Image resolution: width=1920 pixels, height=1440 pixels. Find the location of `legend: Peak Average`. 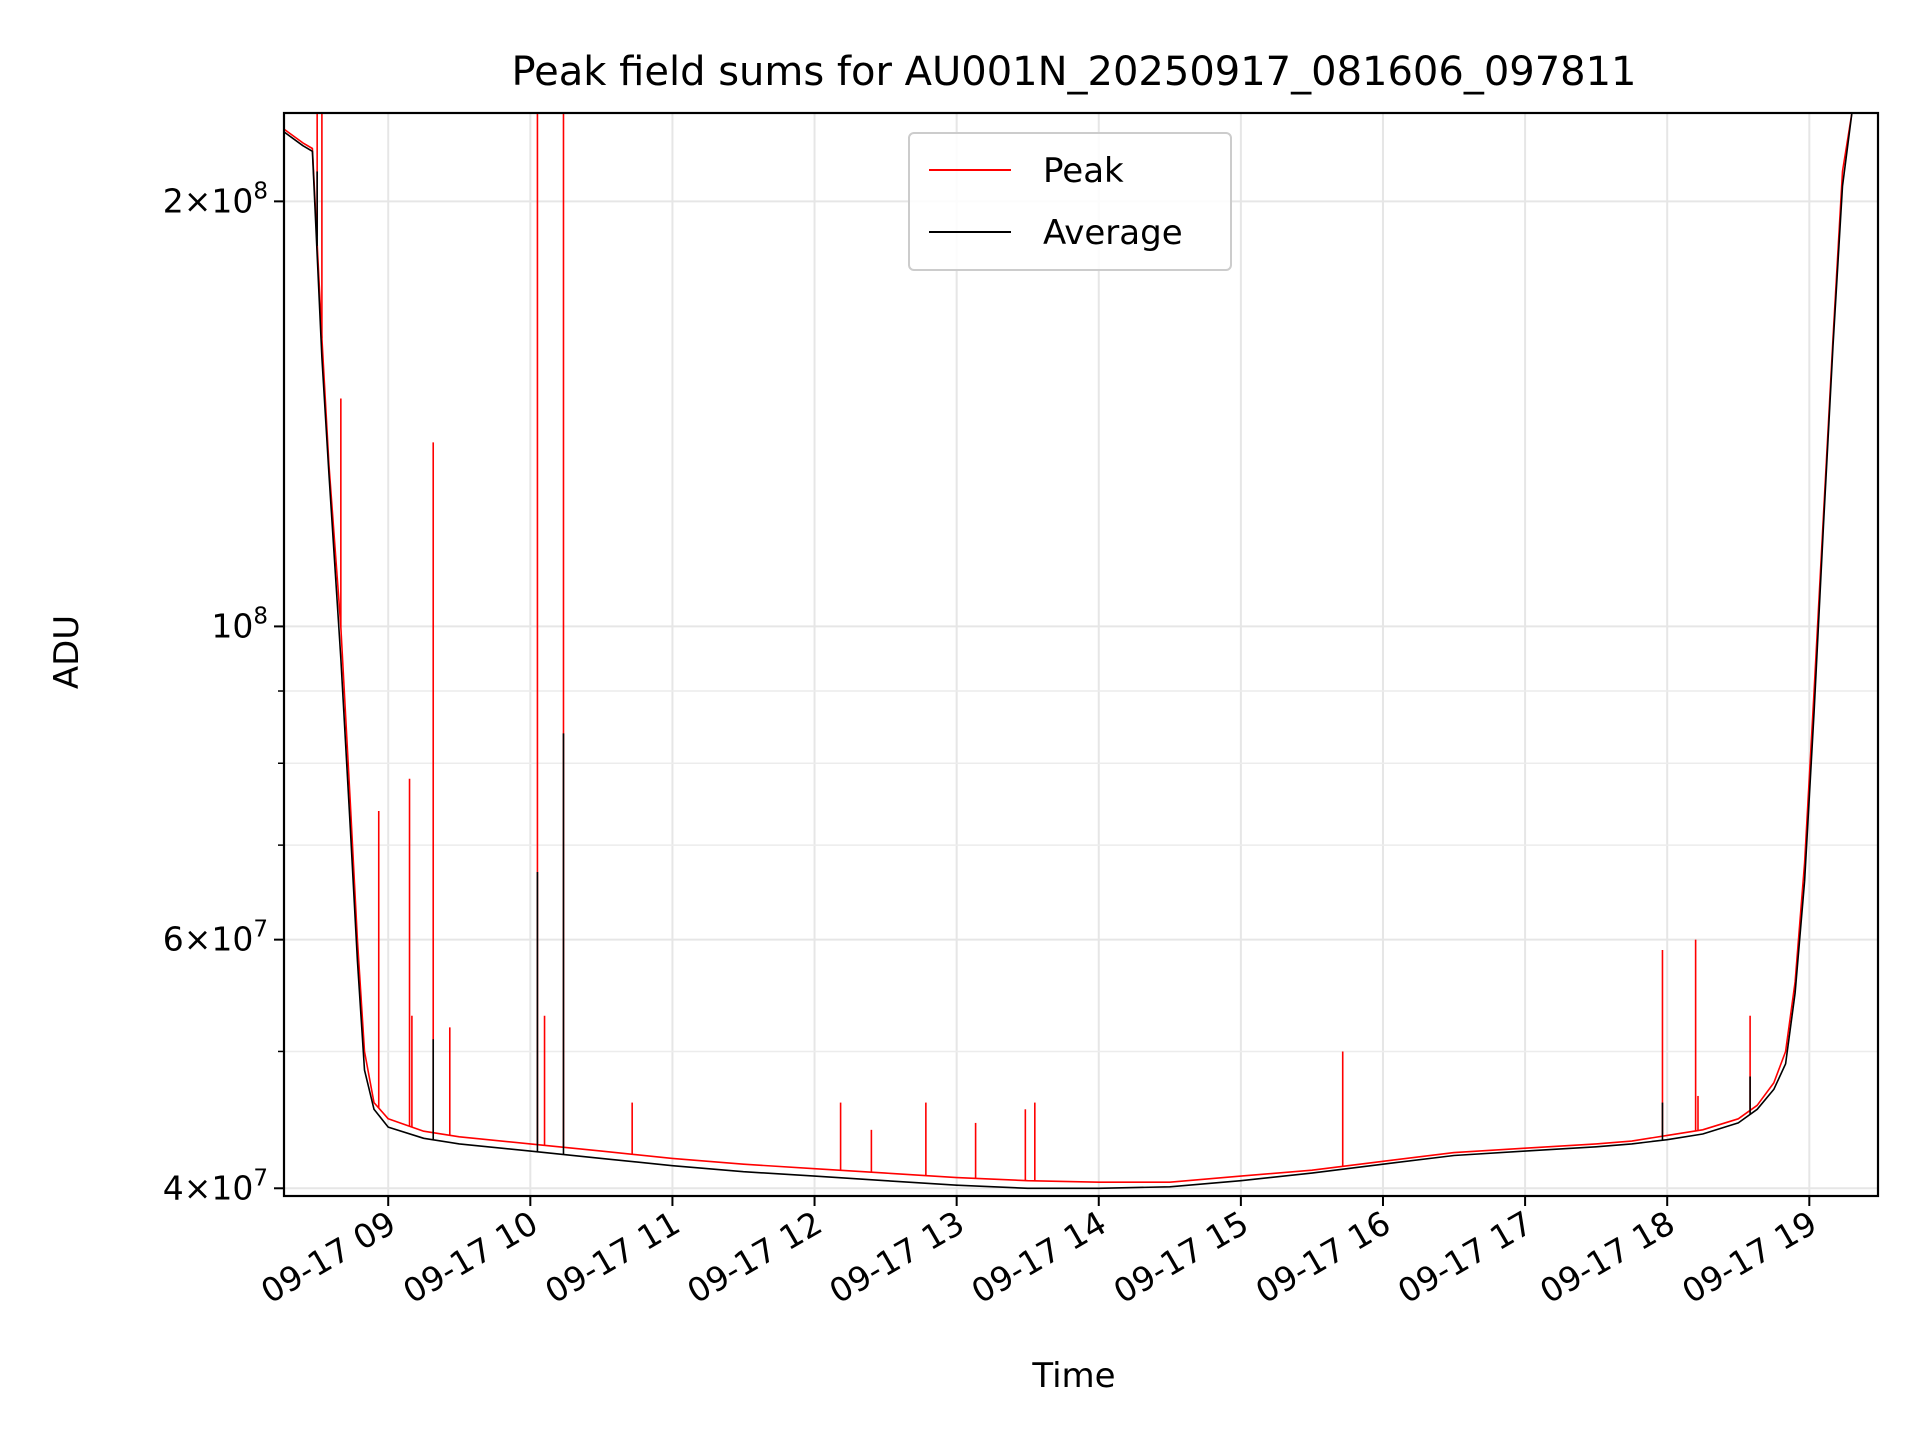

legend: Peak Average is located at coordinates (1070, 201).